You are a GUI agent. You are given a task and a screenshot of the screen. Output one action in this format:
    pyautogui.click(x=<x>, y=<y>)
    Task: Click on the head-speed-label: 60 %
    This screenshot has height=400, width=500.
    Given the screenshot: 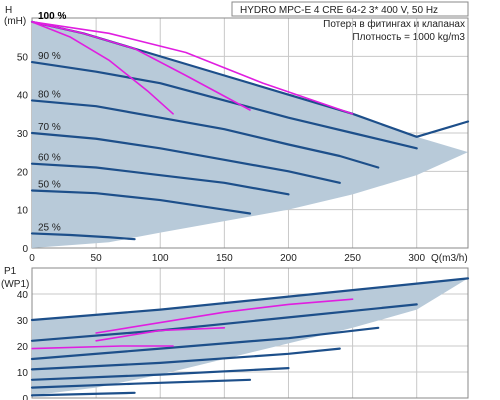 What is the action you would take?
    pyautogui.click(x=49, y=158)
    